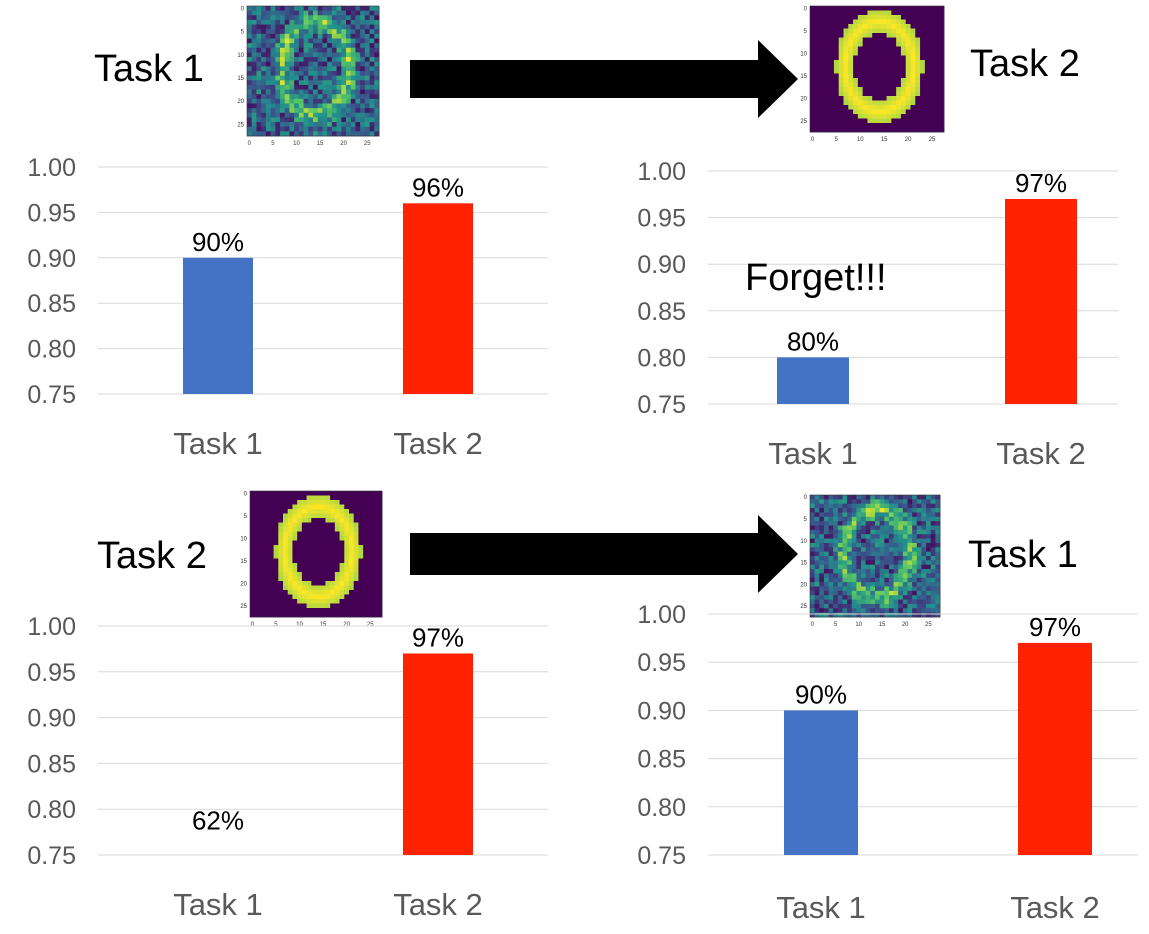 This screenshot has height=934, width=1149. What do you see at coordinates (152, 556) in the screenshot?
I see `task-label-bottom-left: Task 2` at bounding box center [152, 556].